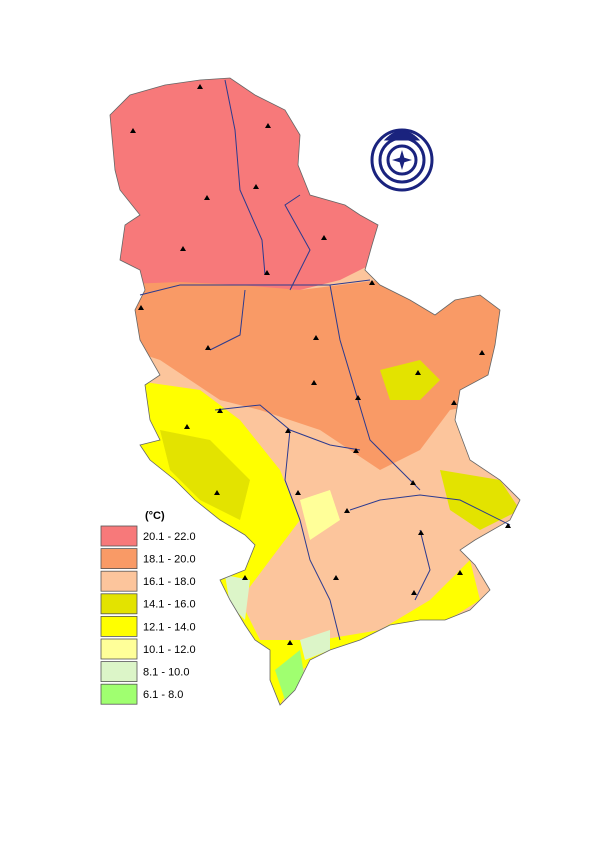 The height and width of the screenshot is (842, 595). What do you see at coordinates (166, 673) in the screenshot?
I see `legend-label: 8.1 - 10.0` at bounding box center [166, 673].